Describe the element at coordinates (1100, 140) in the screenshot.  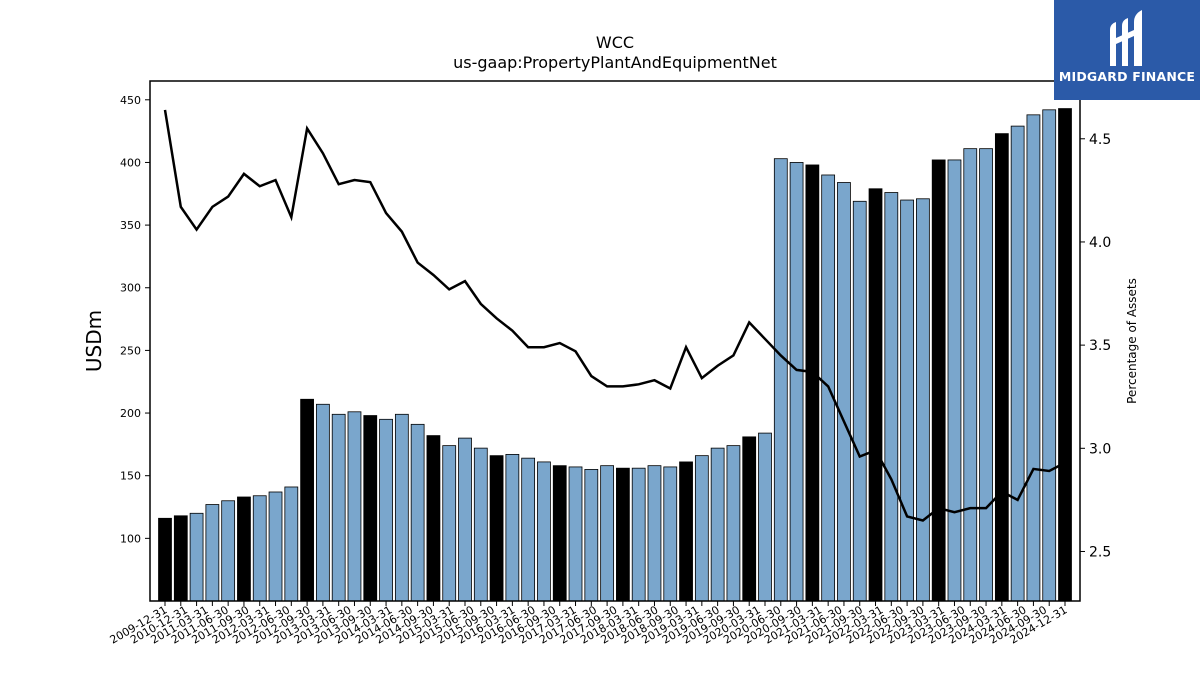
I see `y2-tick-label: 4.5` at that location.